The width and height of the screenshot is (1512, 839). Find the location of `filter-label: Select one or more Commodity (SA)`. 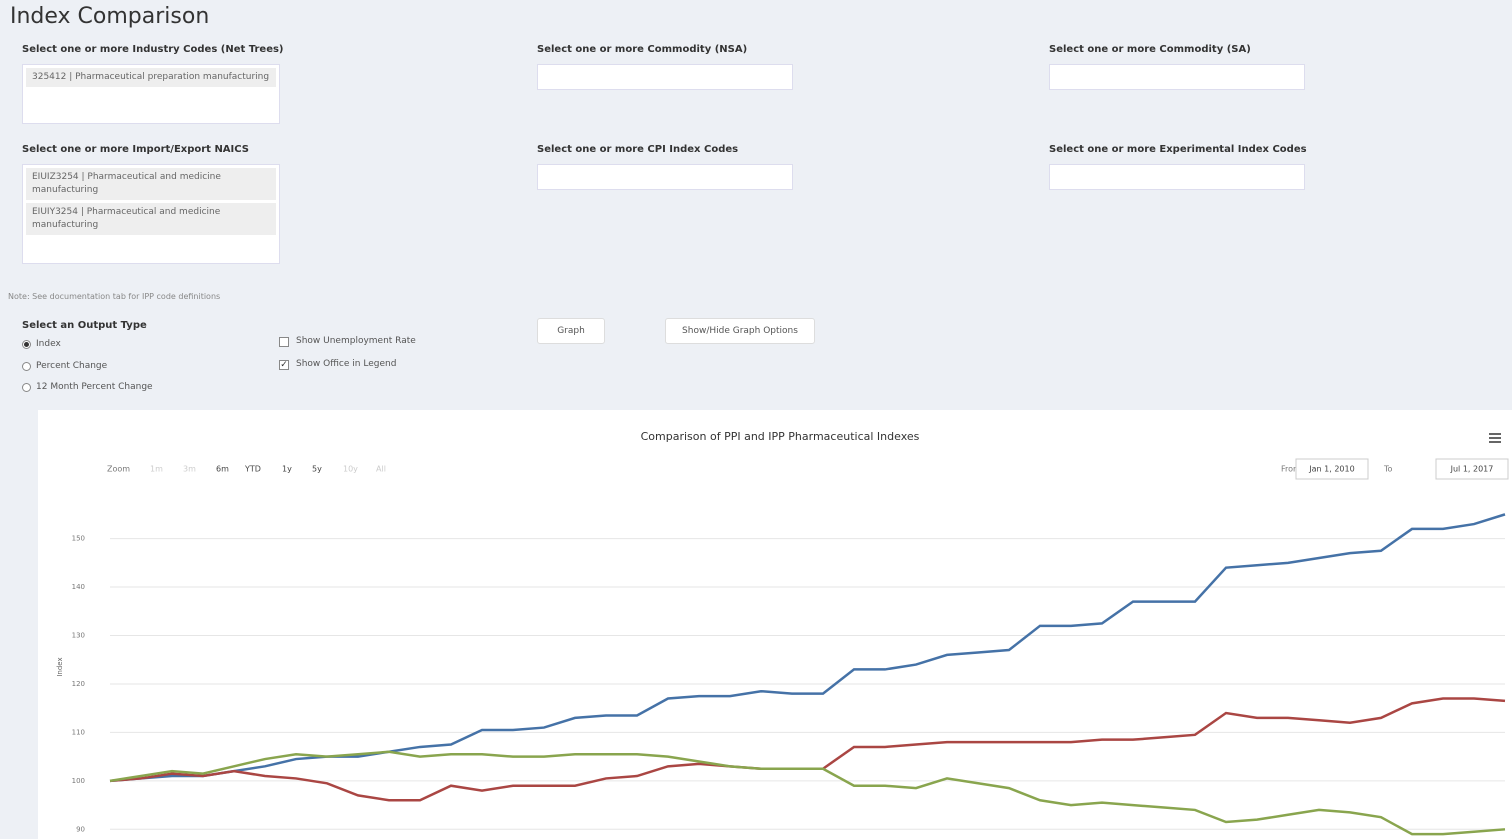

filter-label: Select one or more Commodity (SA) is located at coordinates (1150, 49).